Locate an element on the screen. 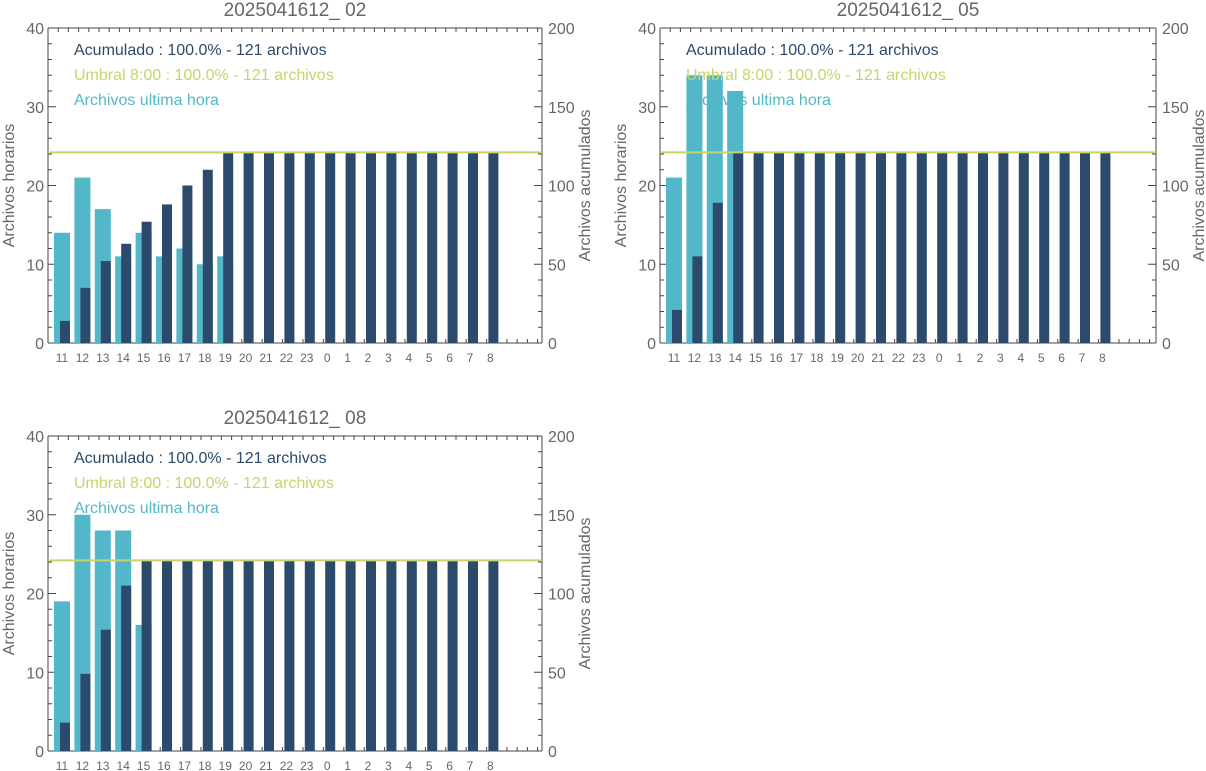 The height and width of the screenshot is (771, 1206). y-tick-label-left: 10 is located at coordinates (647, 265).